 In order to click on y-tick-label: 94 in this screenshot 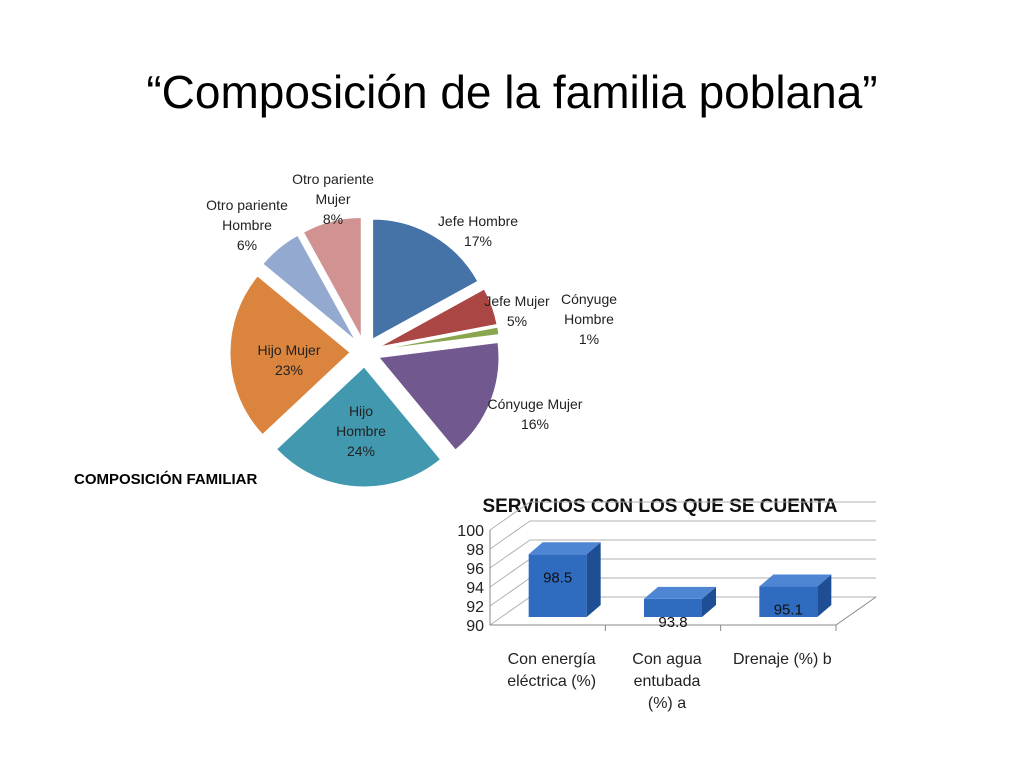, I will do `click(475, 588)`.